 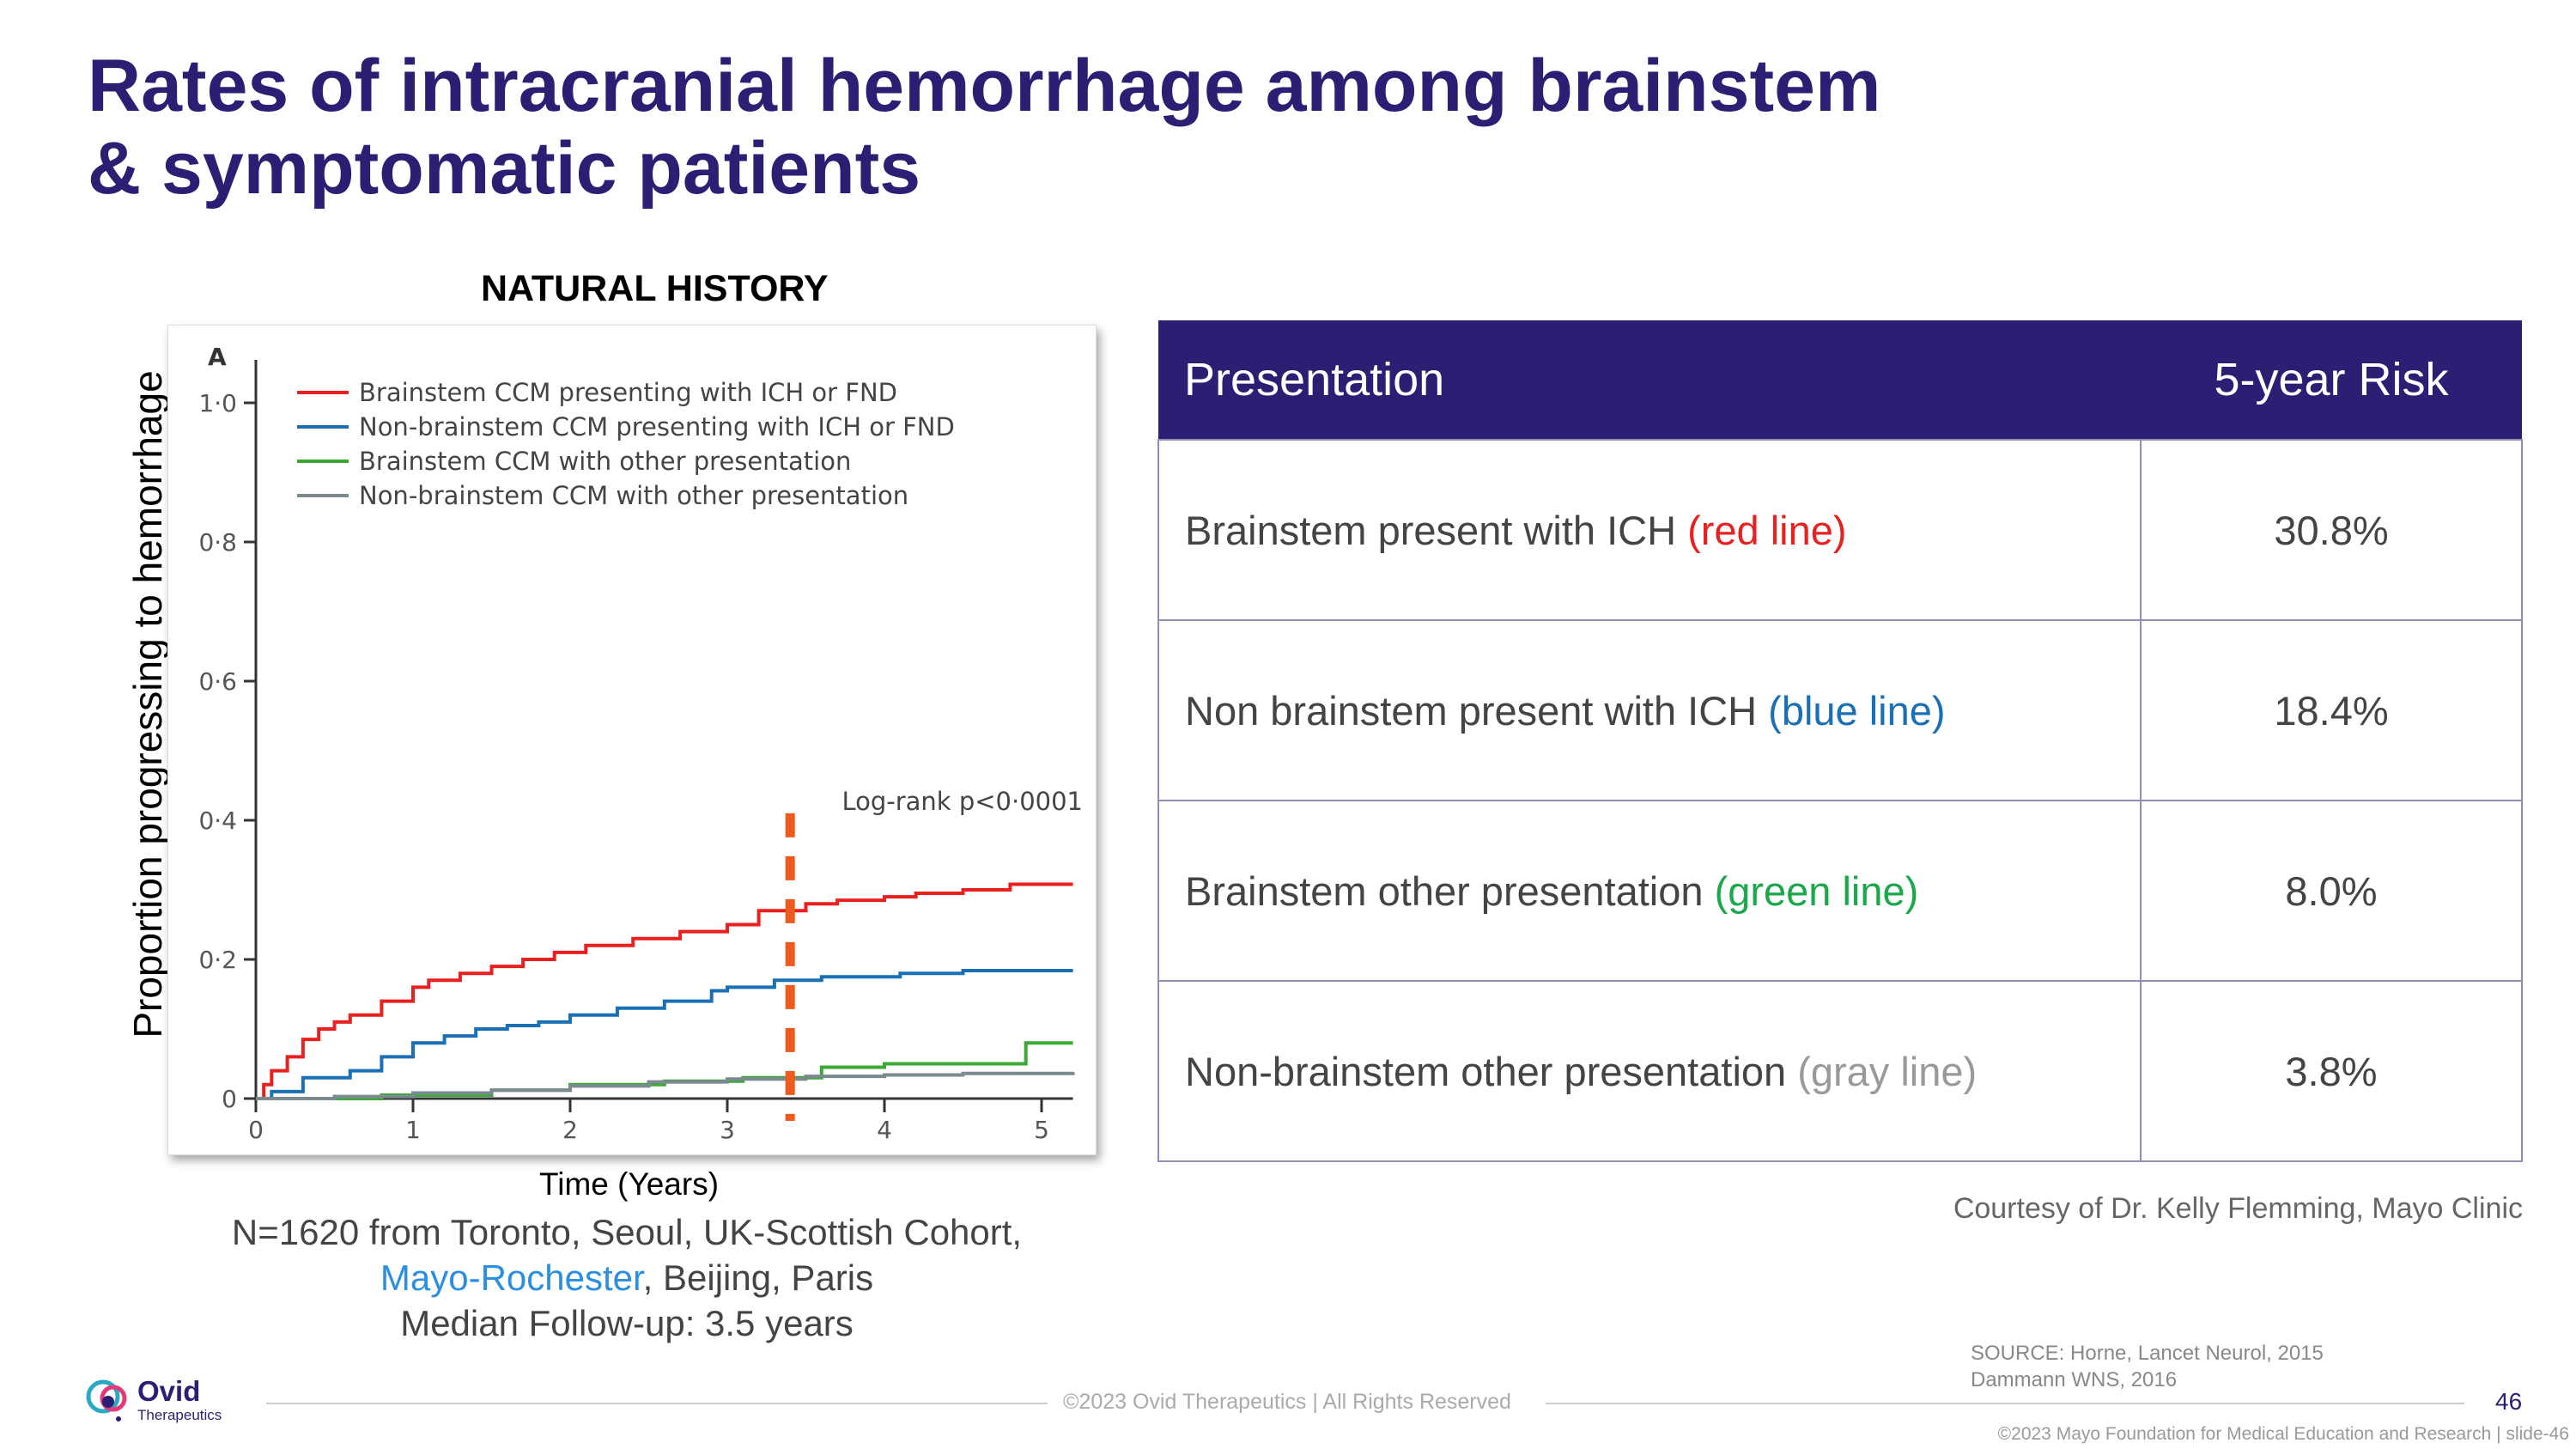 I want to click on series-line-brainstem_ich, so click(x=664, y=991).